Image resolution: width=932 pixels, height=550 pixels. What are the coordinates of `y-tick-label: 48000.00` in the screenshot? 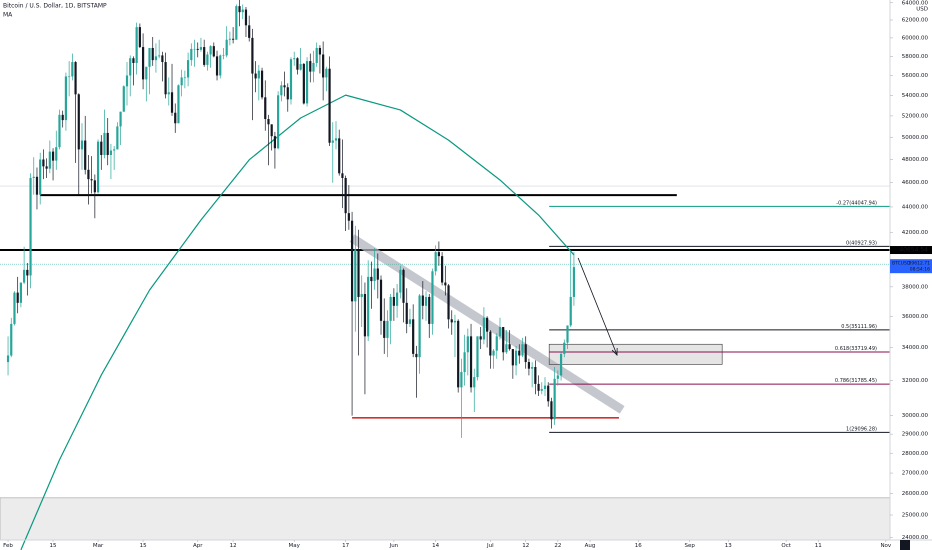 It's located at (915, 160).